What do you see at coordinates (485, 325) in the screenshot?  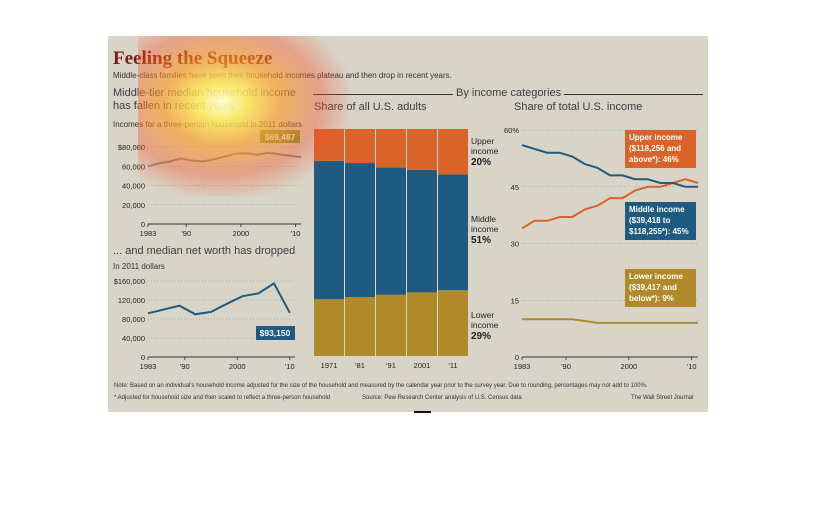 I see `adults-label-lower-line2: income` at bounding box center [485, 325].